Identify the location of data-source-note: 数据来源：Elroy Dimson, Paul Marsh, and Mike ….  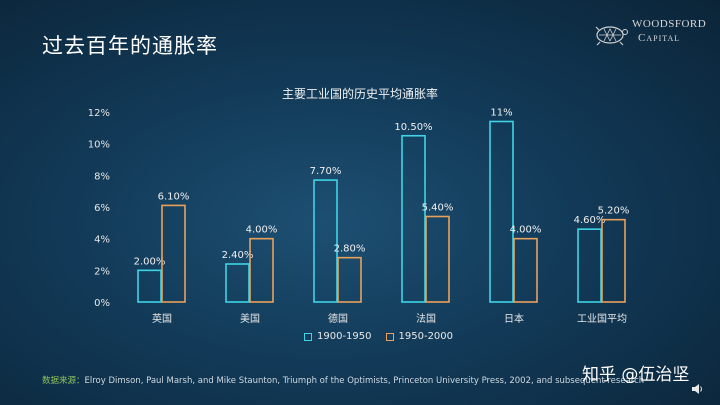
(343, 380).